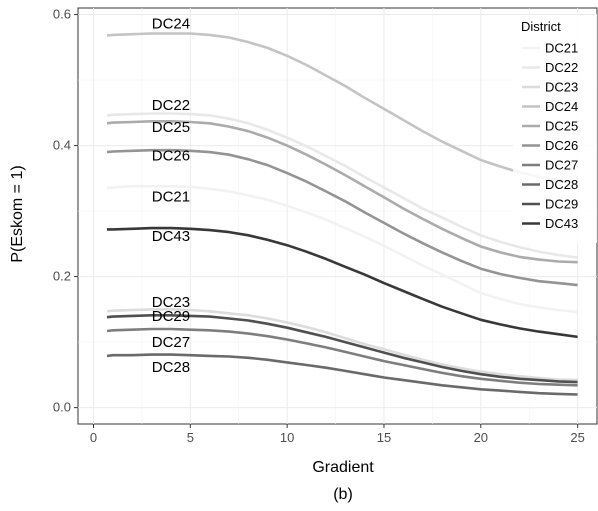  Describe the element at coordinates (287, 437) in the screenshot. I see `x-tick-label: 10` at that location.